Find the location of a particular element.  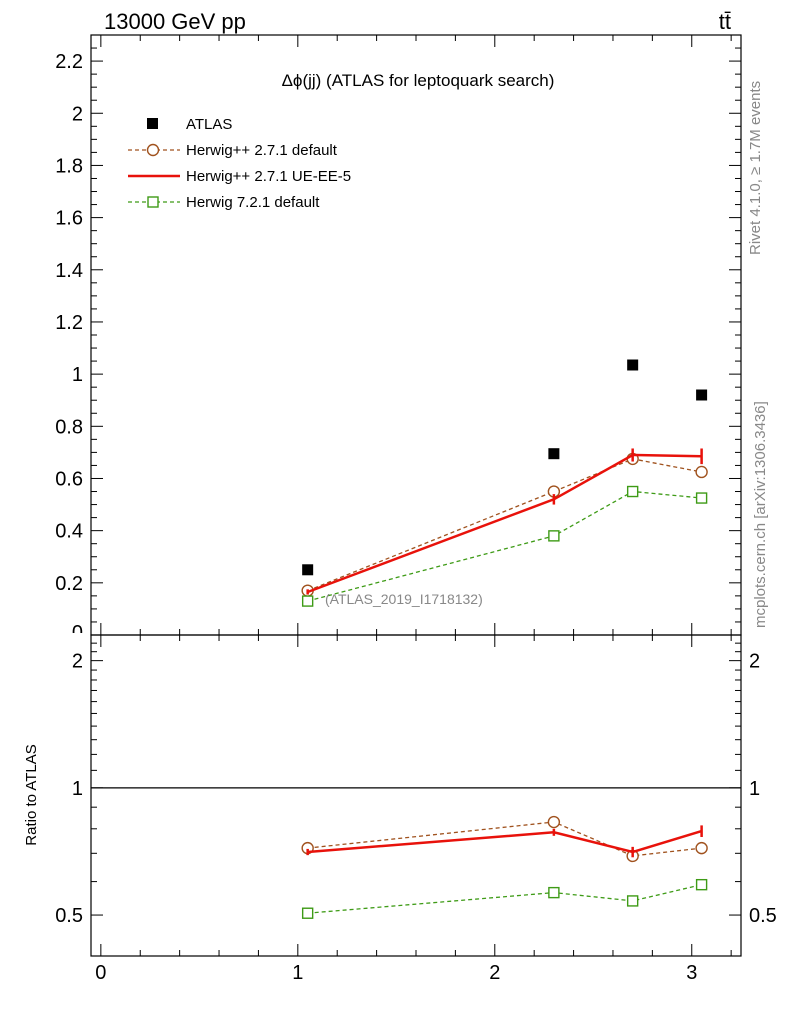

analysis-tag: (ATLAS_2019_I1718132) is located at coordinates (404, 599).